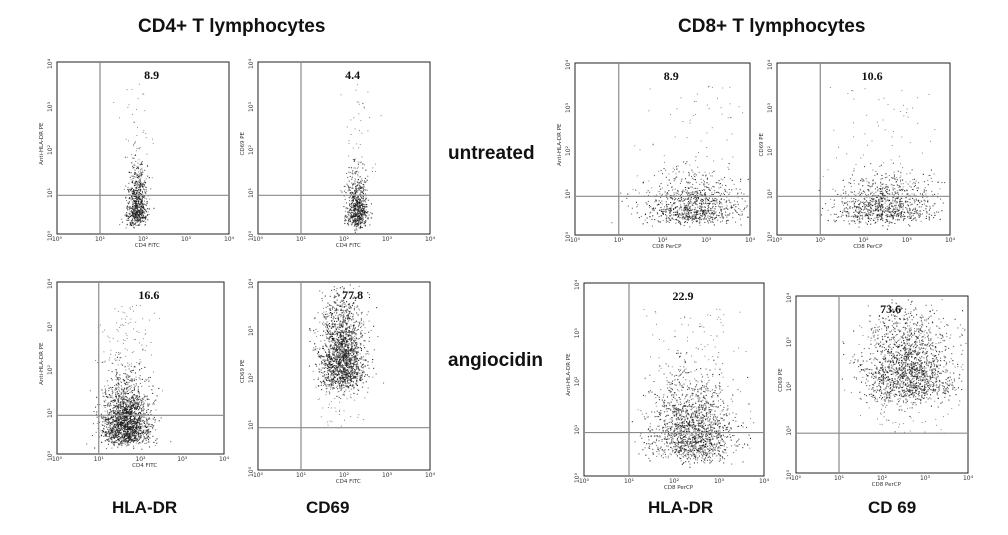  I want to click on x-tick-label: 10², so click(662, 240).